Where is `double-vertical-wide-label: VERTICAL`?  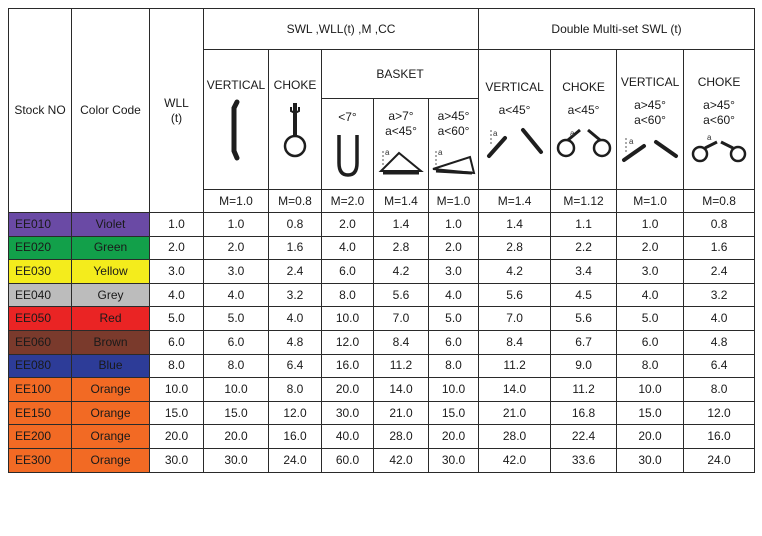 double-vertical-wide-label: VERTICAL is located at coordinates (650, 82).